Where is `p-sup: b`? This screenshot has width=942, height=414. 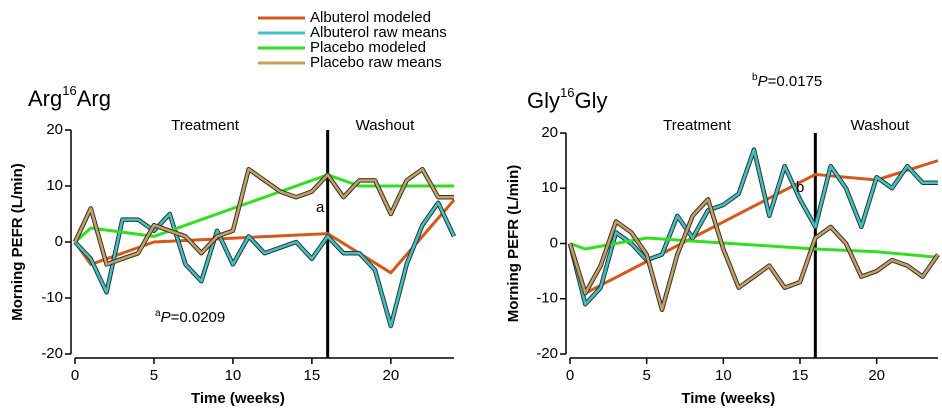
p-sup: b is located at coordinates (755, 77).